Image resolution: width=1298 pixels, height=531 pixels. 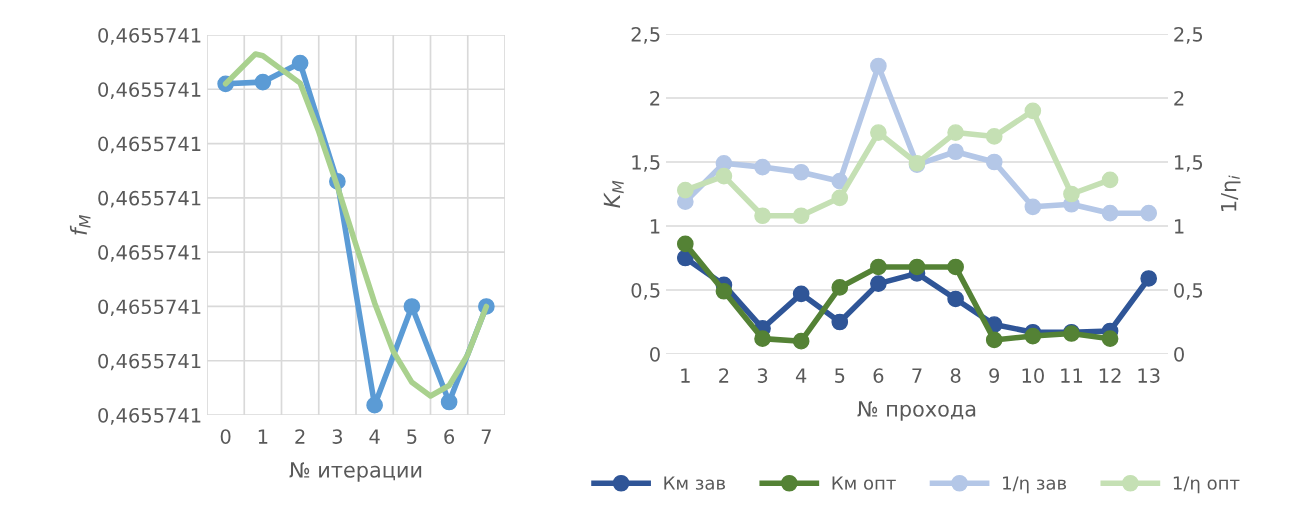 What do you see at coordinates (655, 98) in the screenshot?
I see `y-tick-label: 2` at bounding box center [655, 98].